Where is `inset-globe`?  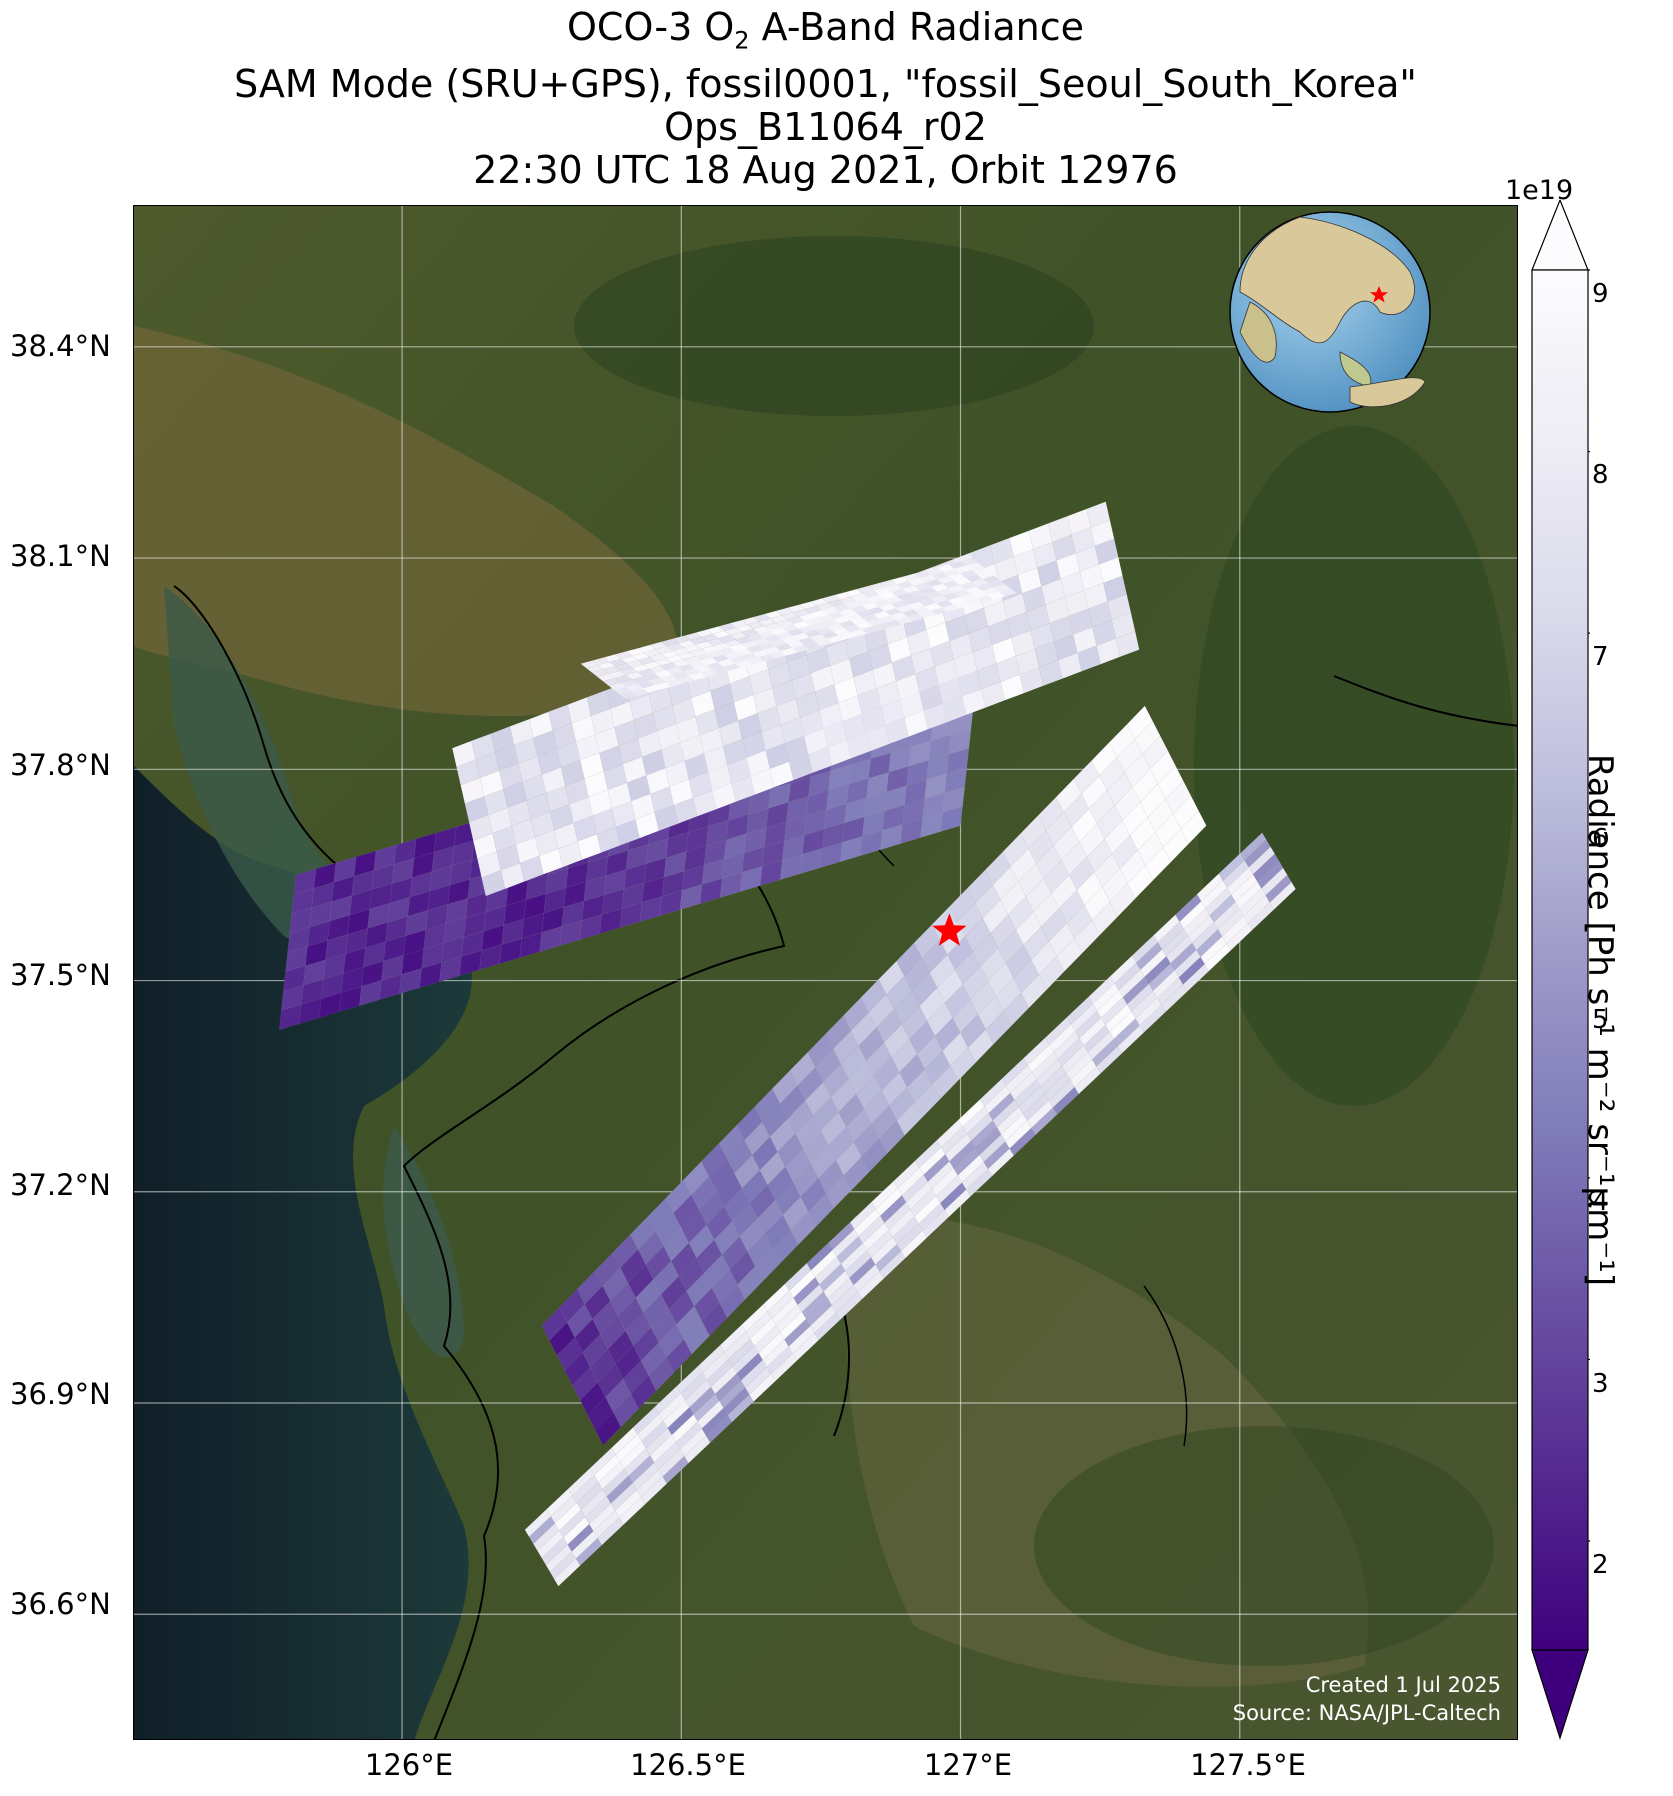
inset-globe is located at coordinates (1330, 312).